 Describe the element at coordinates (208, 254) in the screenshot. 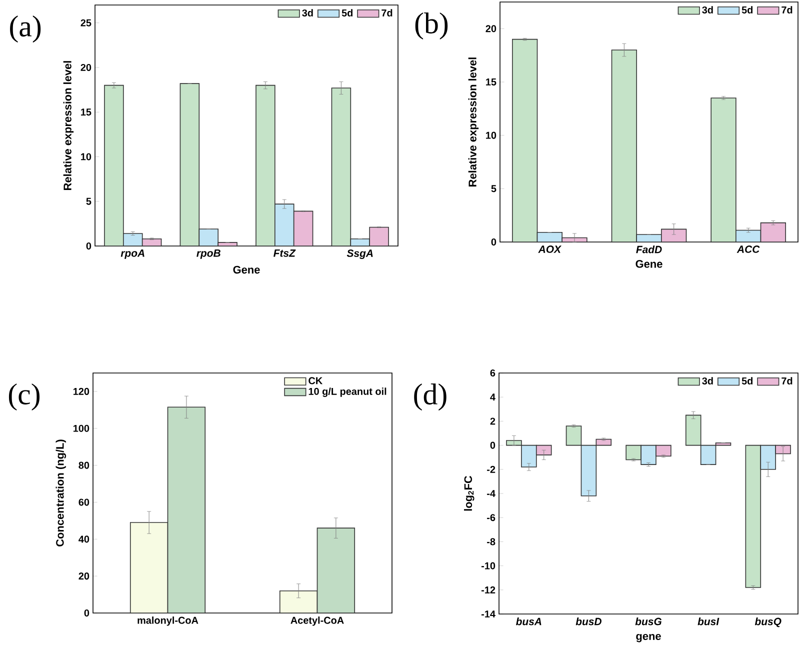

I see `x-tick-label: rpoB` at that location.